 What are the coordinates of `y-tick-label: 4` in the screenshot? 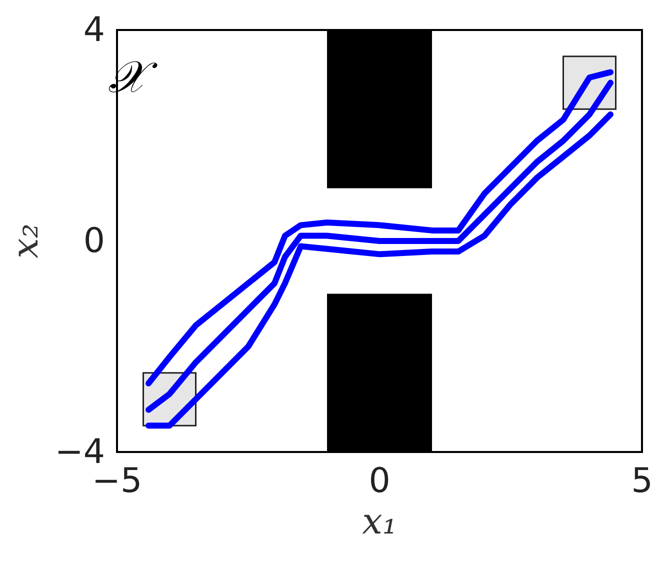 It's located at (94, 30).